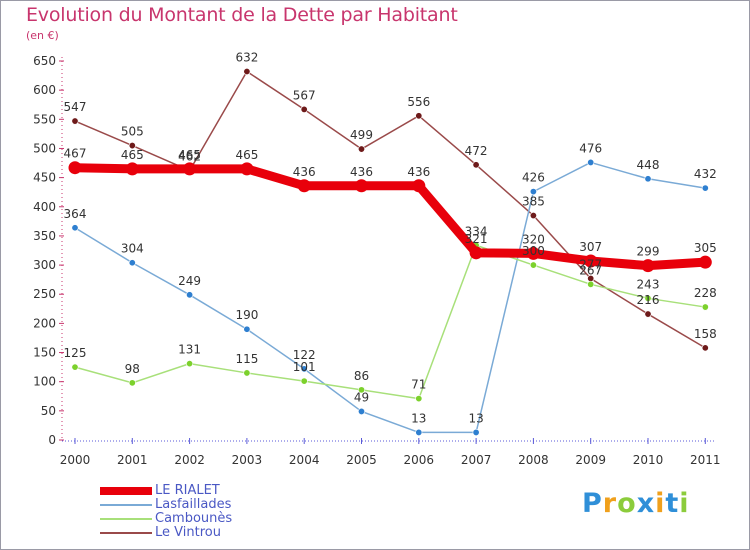 The width and height of the screenshot is (750, 550). What do you see at coordinates (126, 505) in the screenshot?
I see `legend-swatch-lasfaillades` at bounding box center [126, 505].